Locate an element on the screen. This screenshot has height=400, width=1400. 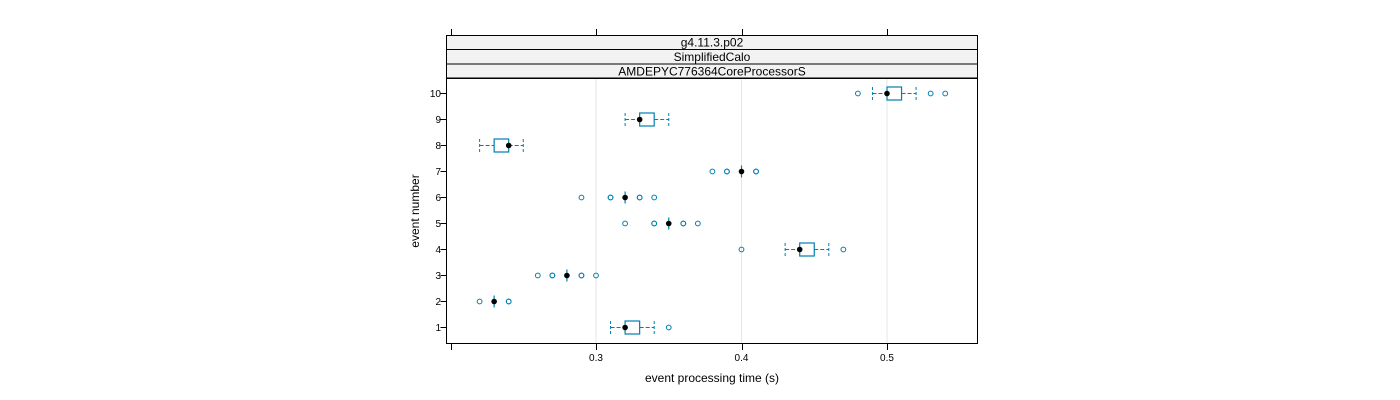
x-tick-label-1: 0.4 is located at coordinates (742, 358).